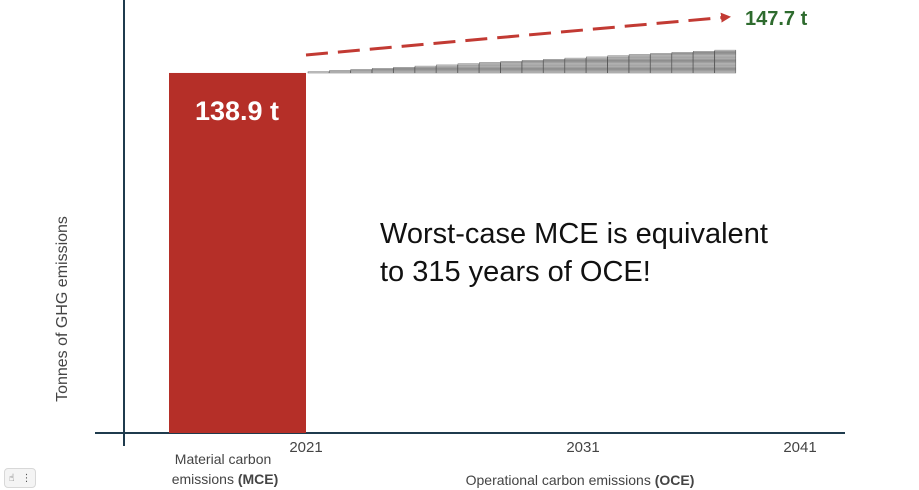 The image size is (919, 490). I want to click on oce-slab-2038, so click(661, 54).